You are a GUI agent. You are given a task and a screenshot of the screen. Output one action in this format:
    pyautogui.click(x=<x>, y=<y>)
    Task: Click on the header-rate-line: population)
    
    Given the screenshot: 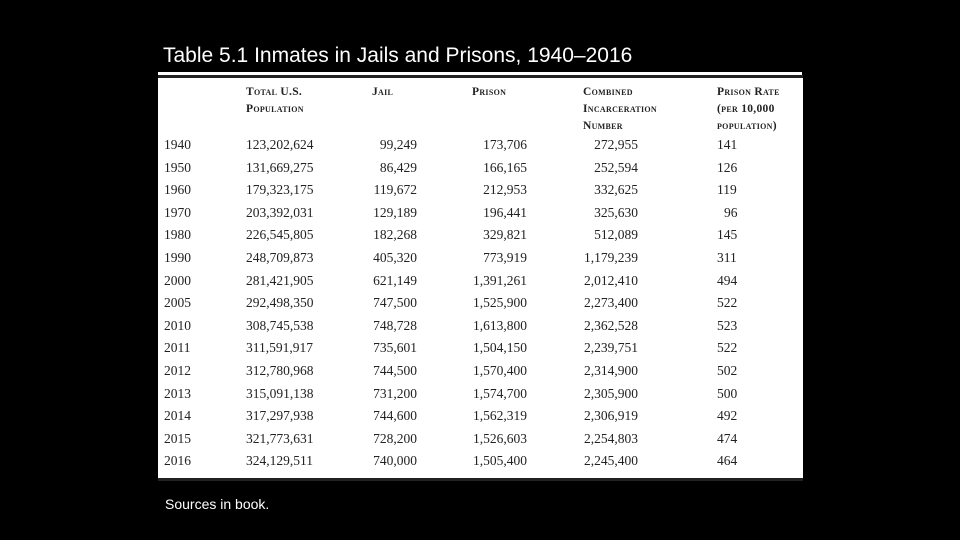 What is the action you would take?
    pyautogui.click(x=747, y=126)
    